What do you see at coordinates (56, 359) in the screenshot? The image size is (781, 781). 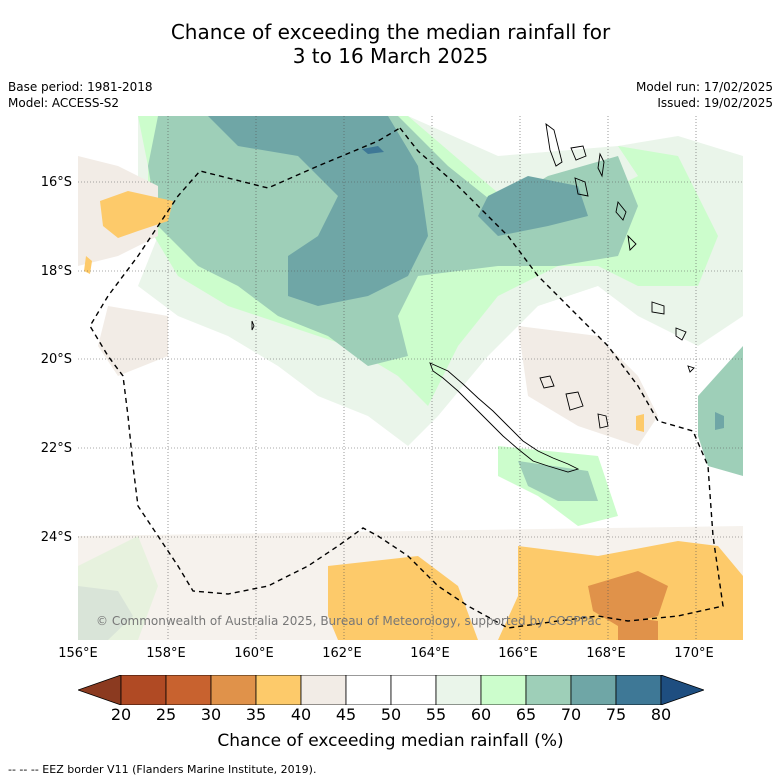 I see `lat-label-20s: 20°S` at bounding box center [56, 359].